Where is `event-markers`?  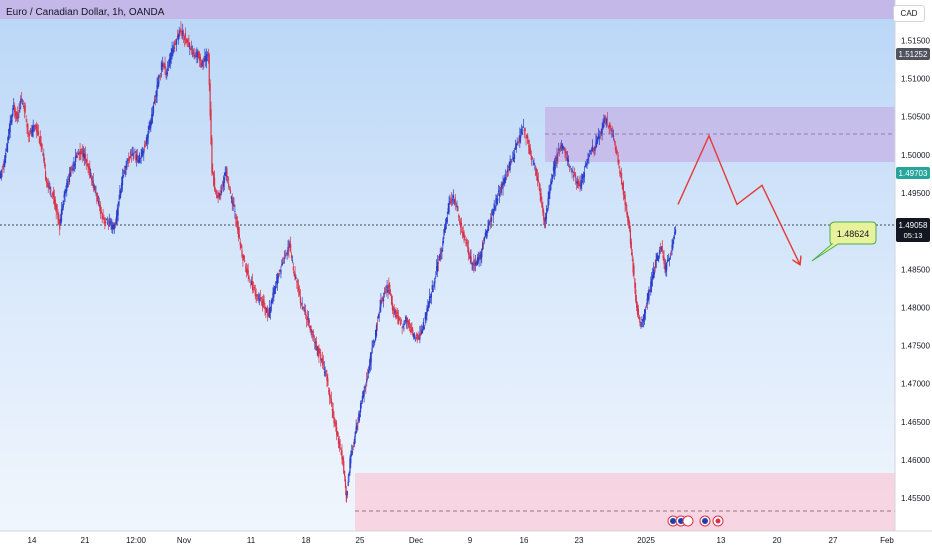 event-markers is located at coordinates (695, 521).